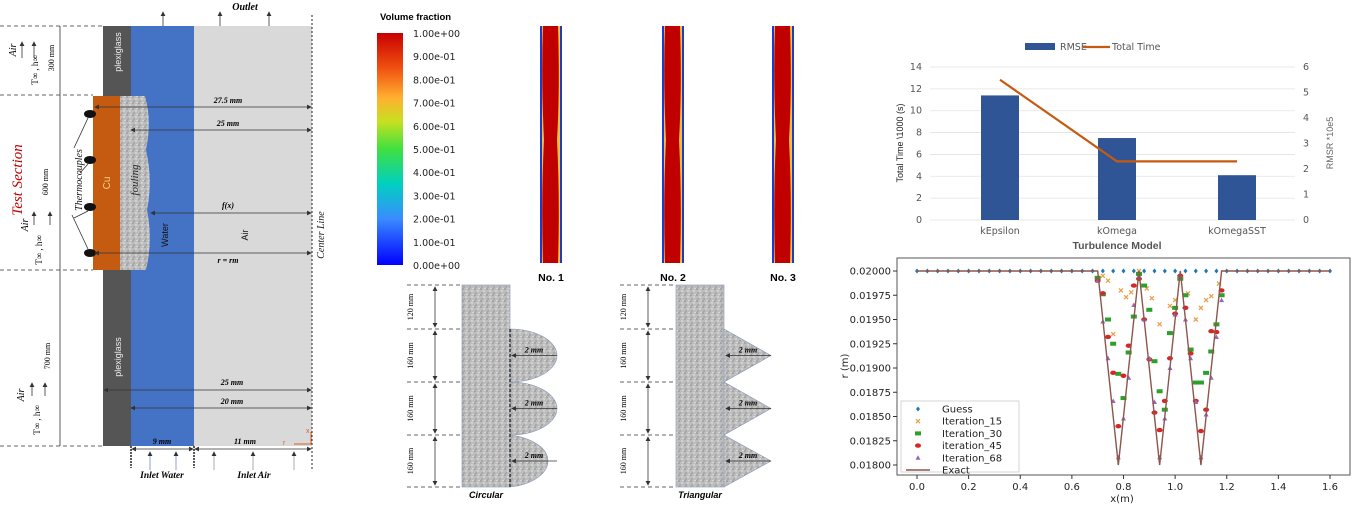 Image resolution: width=1365 pixels, height=505 pixels. What do you see at coordinates (434, 127) in the screenshot?
I see `colorbar-tick-label: 6.00e-01` at bounding box center [434, 127].